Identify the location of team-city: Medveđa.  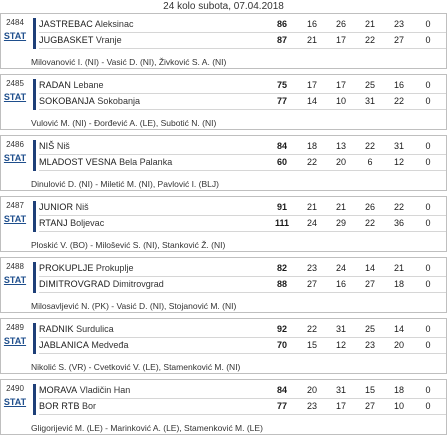
(108, 345).